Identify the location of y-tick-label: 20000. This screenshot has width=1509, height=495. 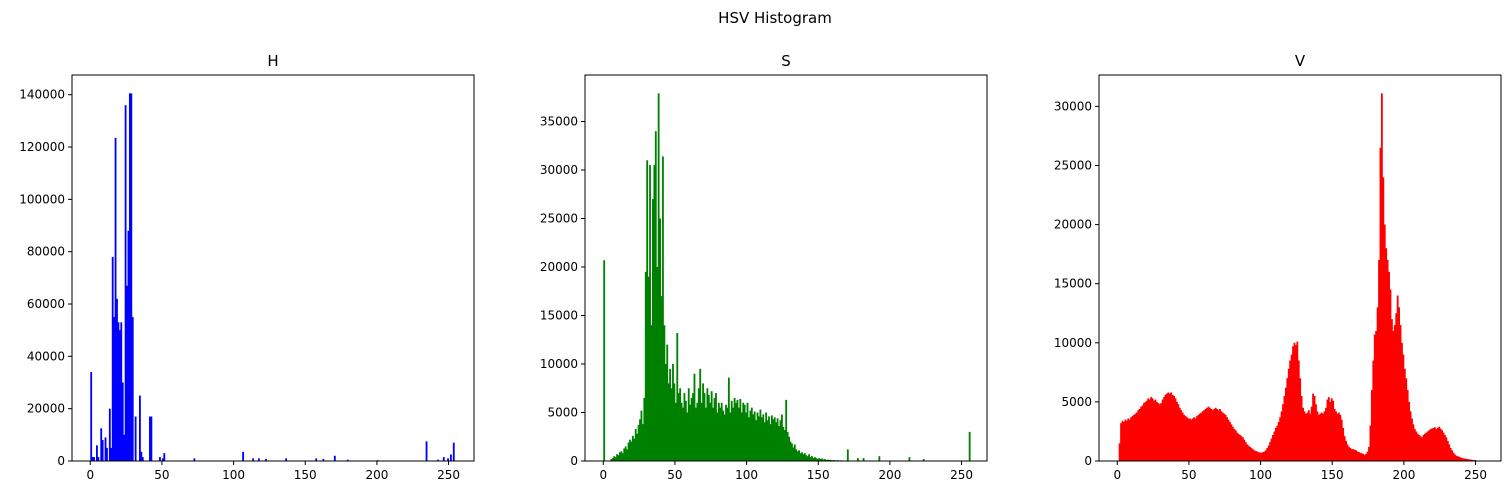
(46, 409).